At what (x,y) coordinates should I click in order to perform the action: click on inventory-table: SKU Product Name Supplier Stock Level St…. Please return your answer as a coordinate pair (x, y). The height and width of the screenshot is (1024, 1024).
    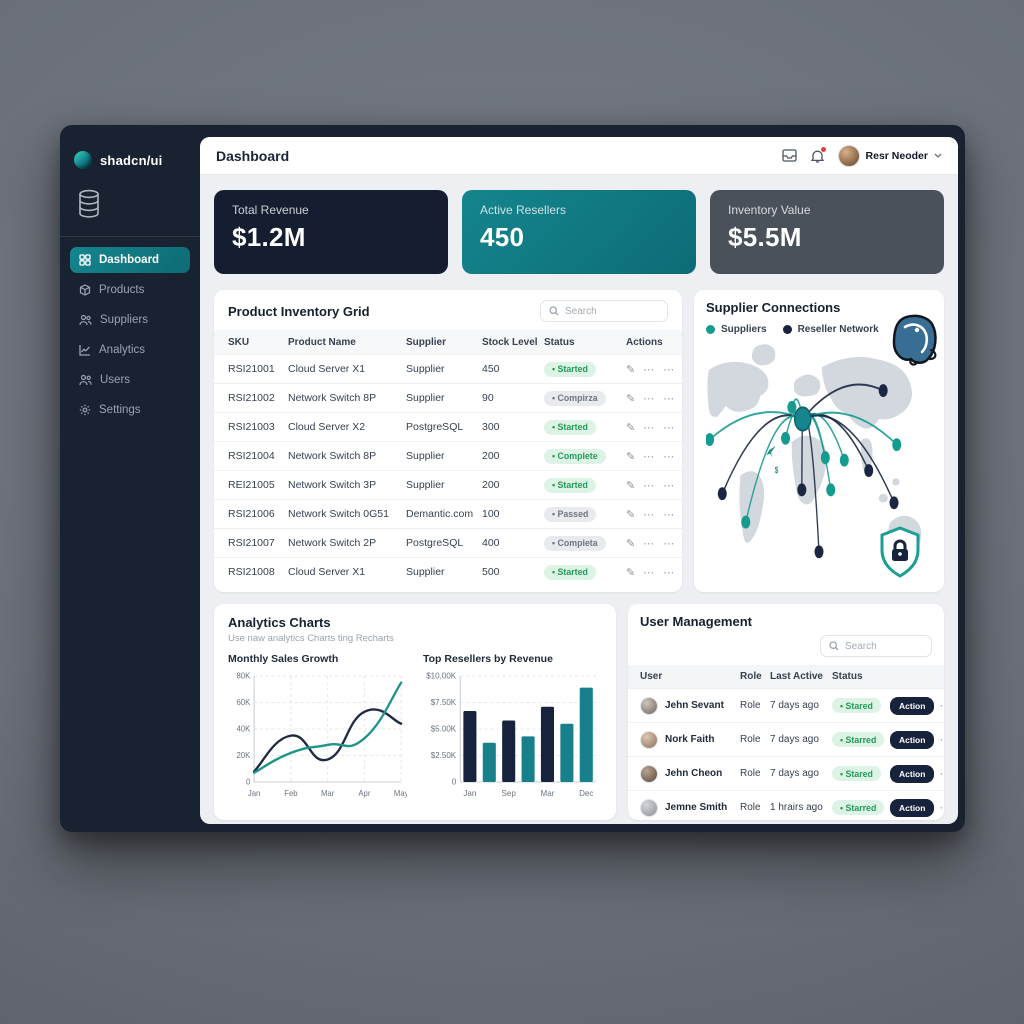
    Looking at the image, I should click on (448, 458).